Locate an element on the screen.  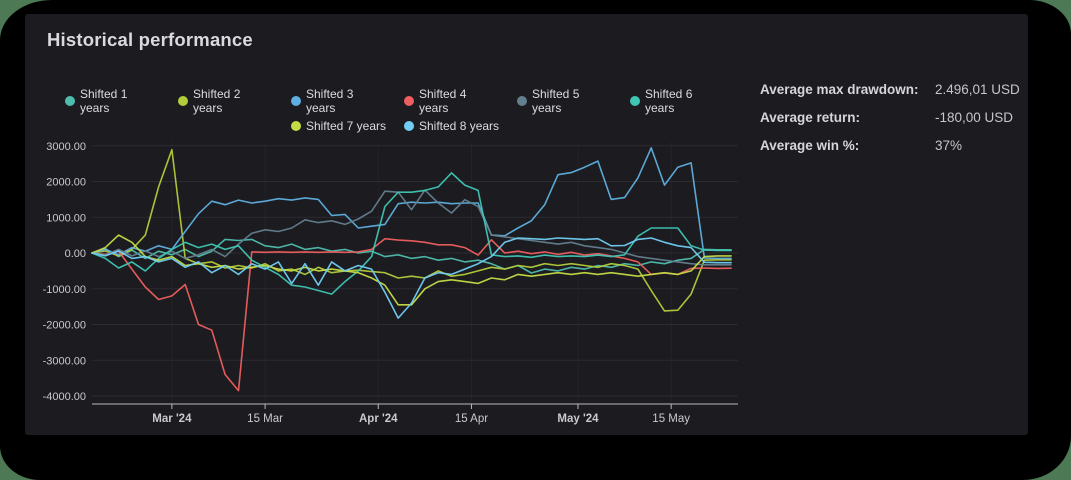
legend-label: Shifted 2 years is located at coordinates (217, 101).